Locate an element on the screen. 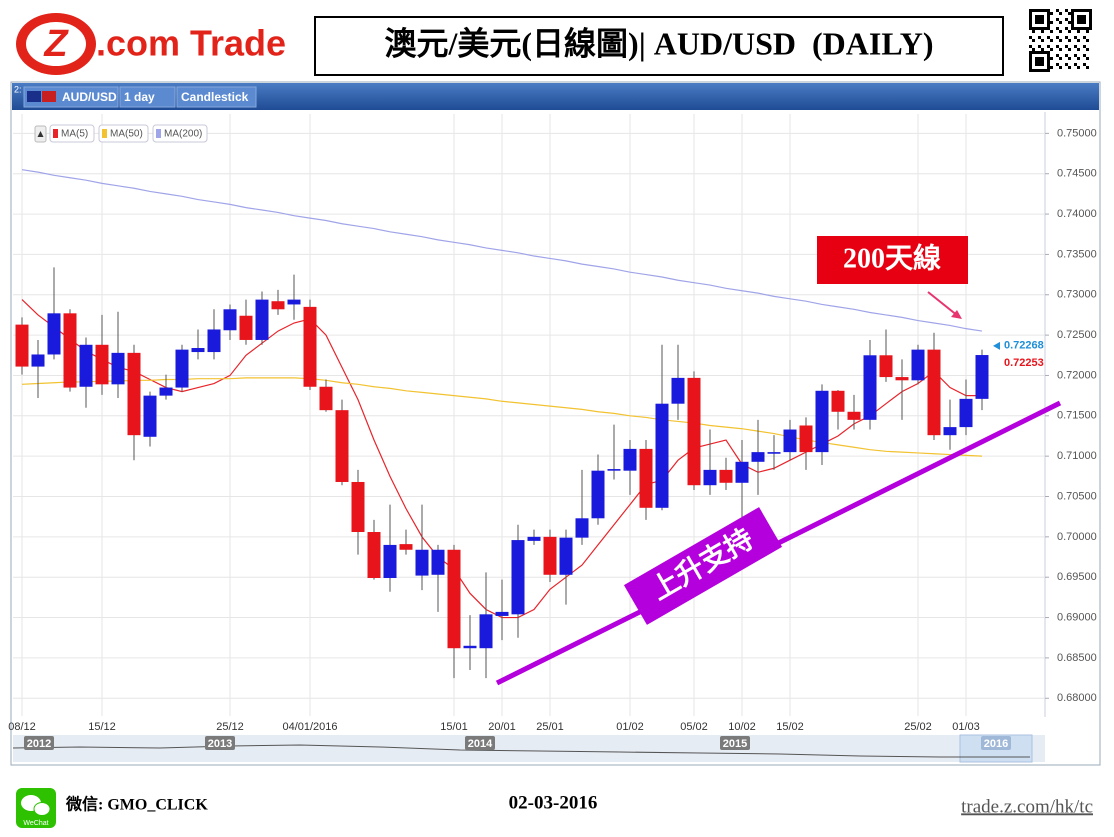  qr-code is located at coordinates (1060, 40).